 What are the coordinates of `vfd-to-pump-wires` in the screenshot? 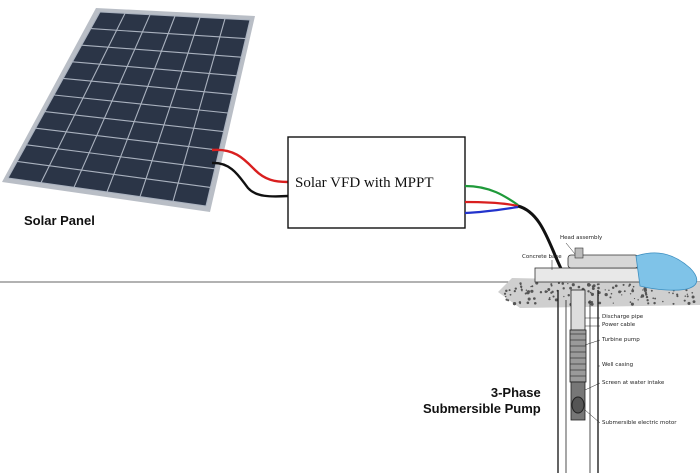 It's located at (520, 247).